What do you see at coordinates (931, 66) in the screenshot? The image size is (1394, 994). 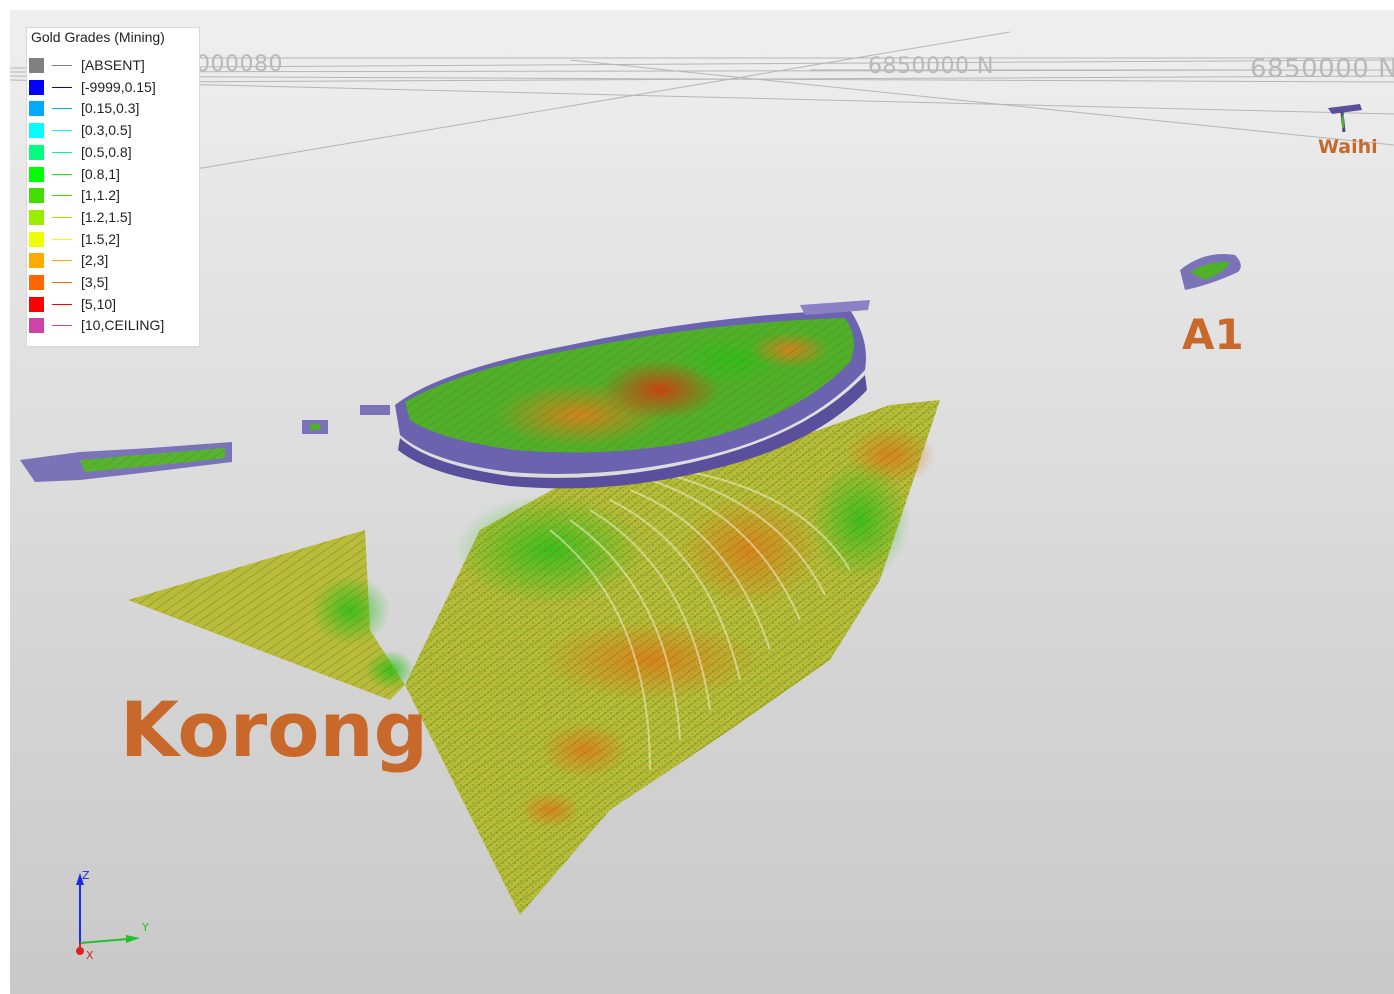 I see `grid-label-middle: 6850000 N` at bounding box center [931, 66].